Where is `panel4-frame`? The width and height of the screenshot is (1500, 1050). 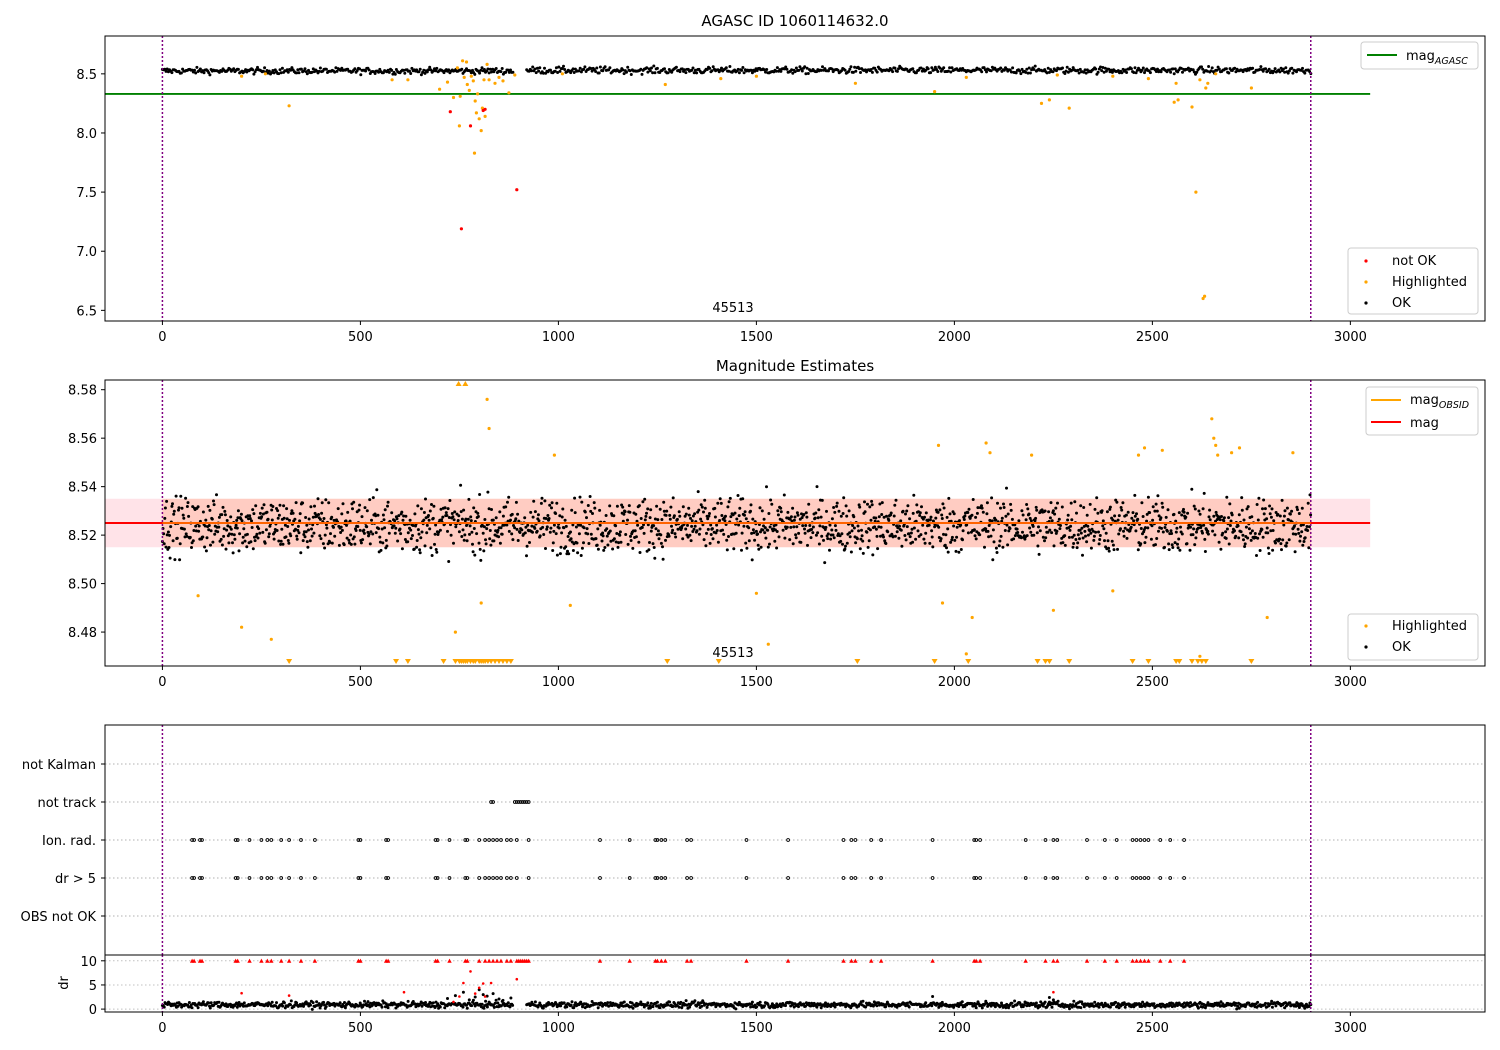 panel4-frame is located at coordinates (795, 983).